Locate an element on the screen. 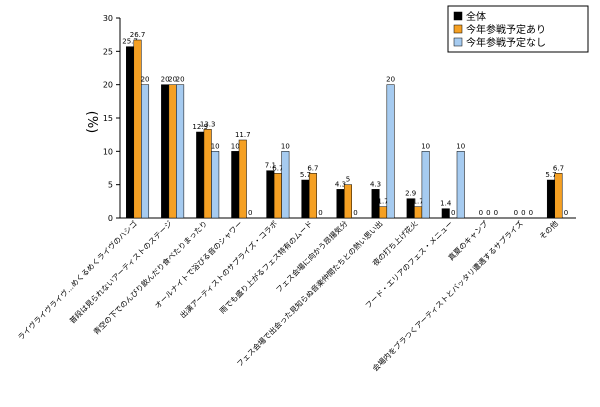 The height and width of the screenshot is (407, 600). data-label-s1-c11: 0 is located at coordinates (523, 213).